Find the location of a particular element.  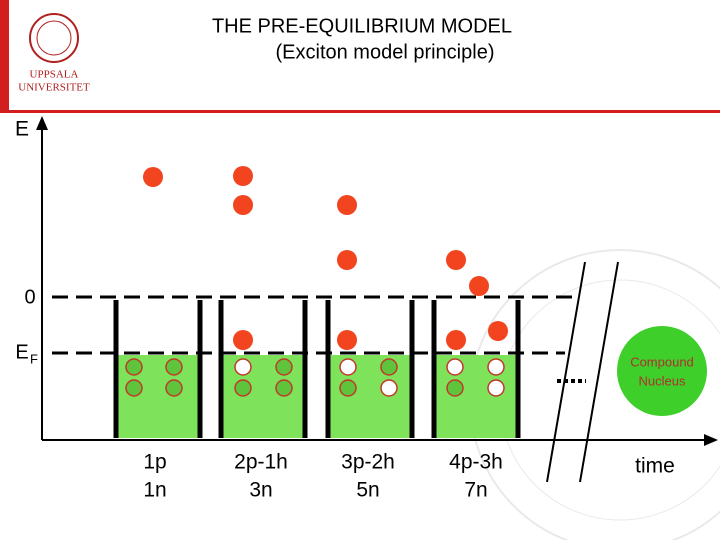

logo-text: UPPSALA is located at coordinates (54, 75).